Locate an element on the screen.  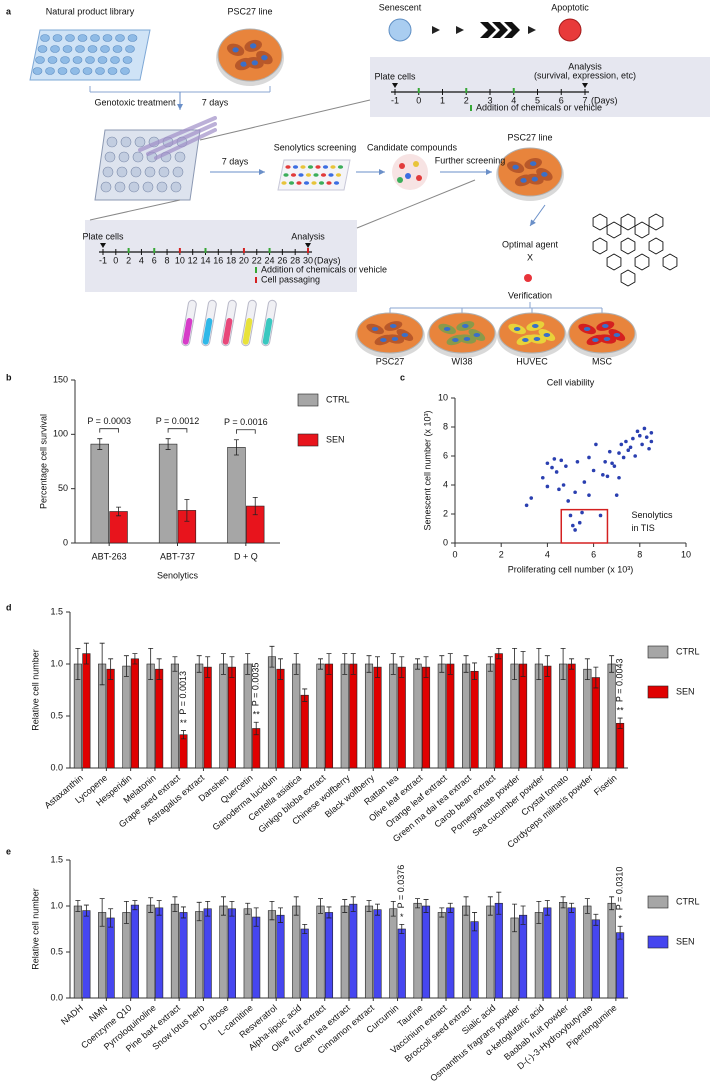
timeline-tick-label: 18 is located at coordinates (231, 260).